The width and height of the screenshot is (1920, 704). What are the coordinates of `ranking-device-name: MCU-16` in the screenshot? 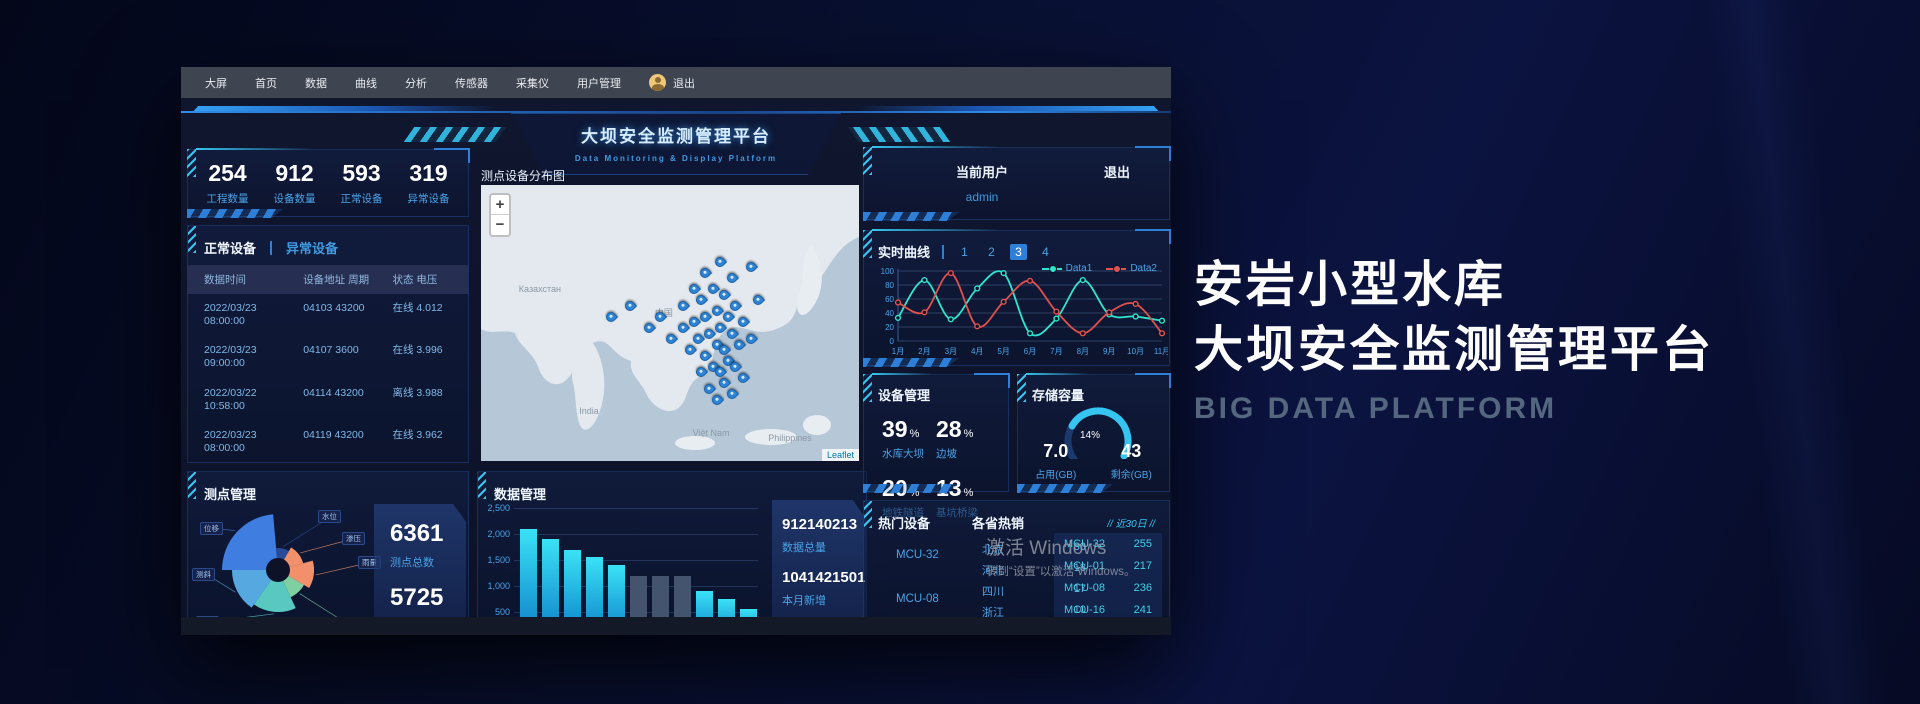 It's located at (1084, 610).